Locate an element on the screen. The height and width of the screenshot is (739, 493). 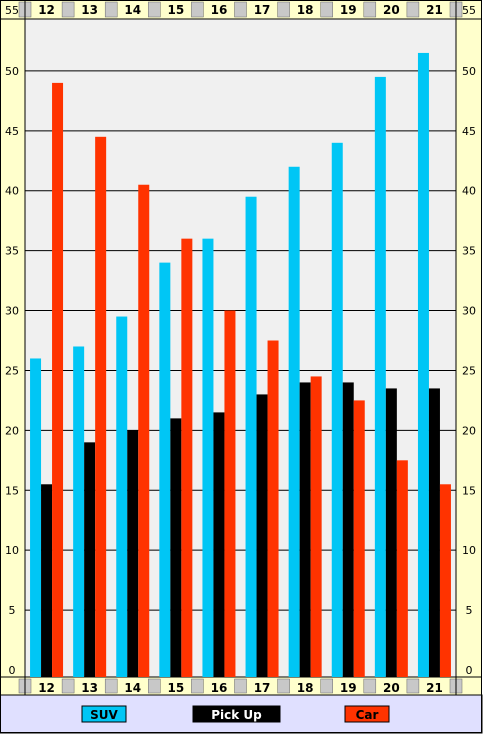
legend-label: Car is located at coordinates (367, 715).